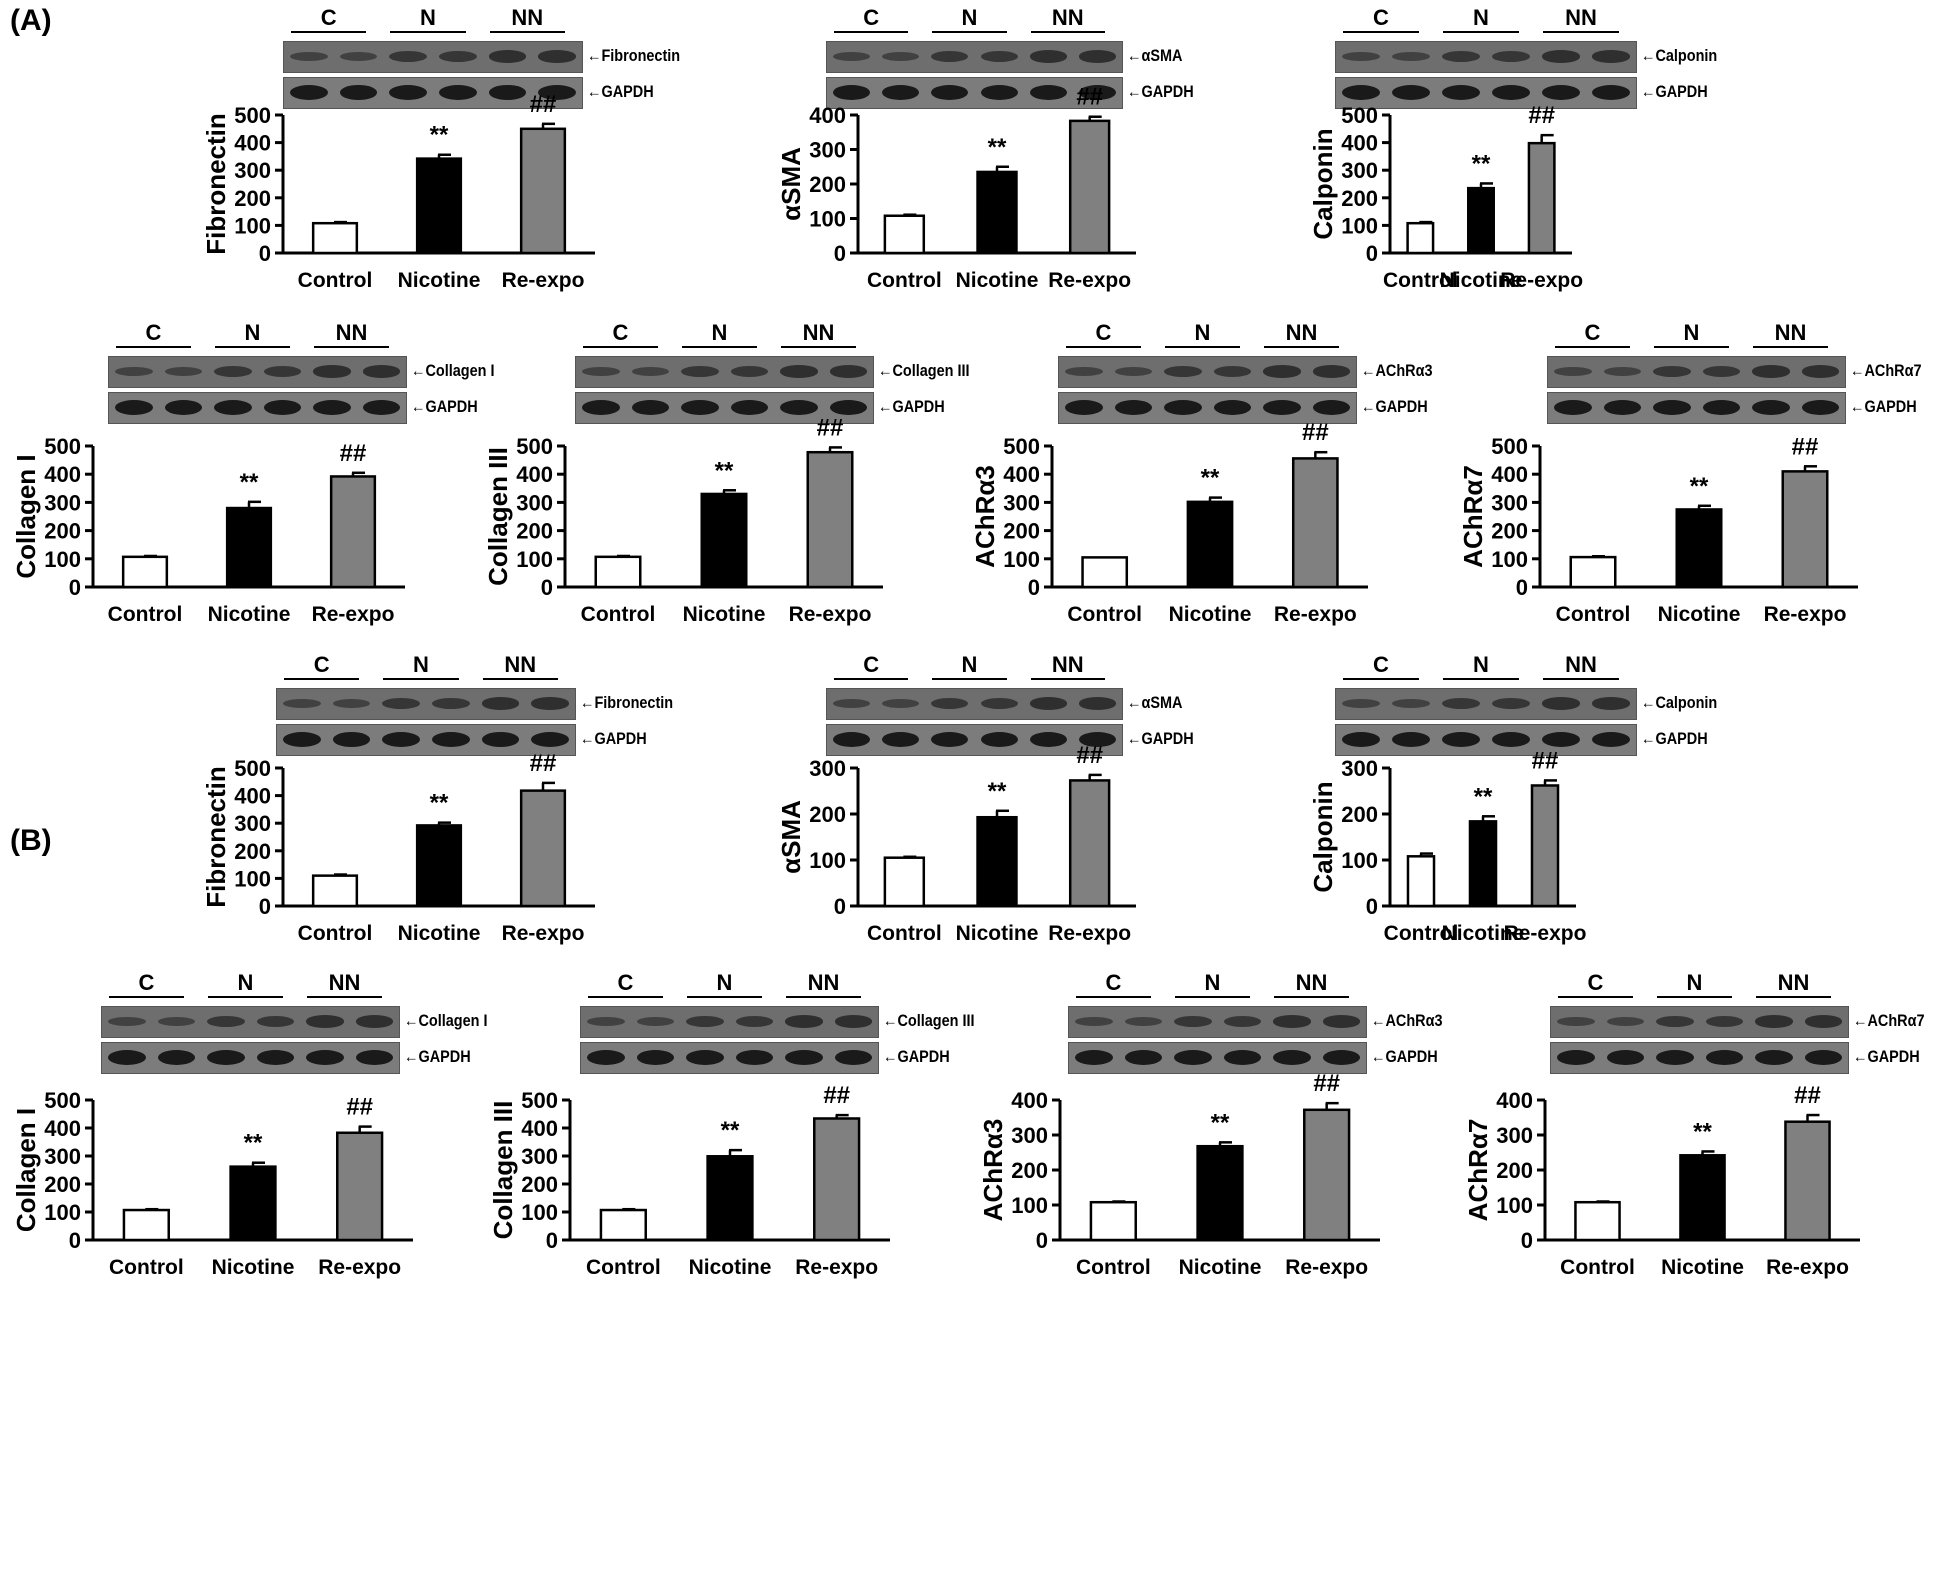 The width and height of the screenshot is (1950, 1589). I want to click on blot-label: ←αSMA, so click(1155, 55).